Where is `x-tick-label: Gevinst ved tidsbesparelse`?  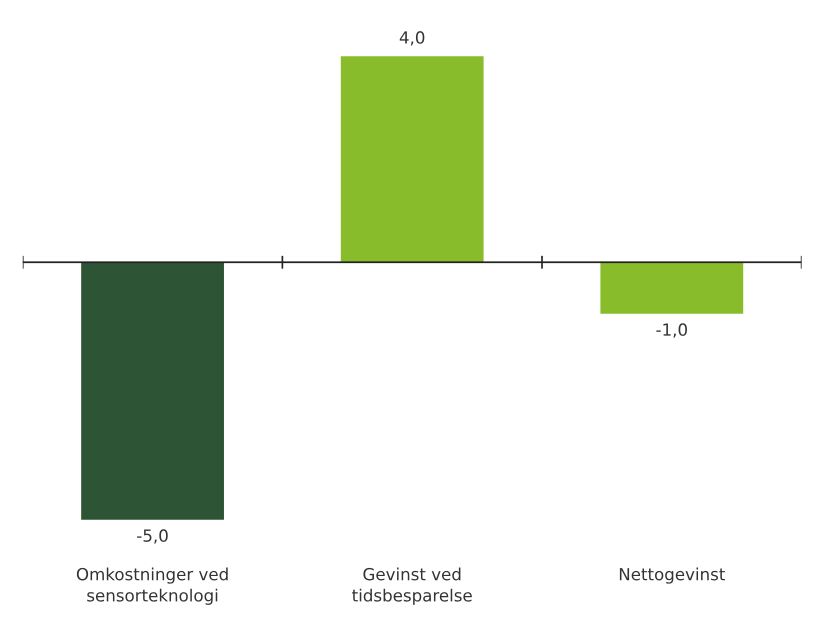
x-tick-label: Gevinst ved tidsbesparelse is located at coordinates (412, 586).